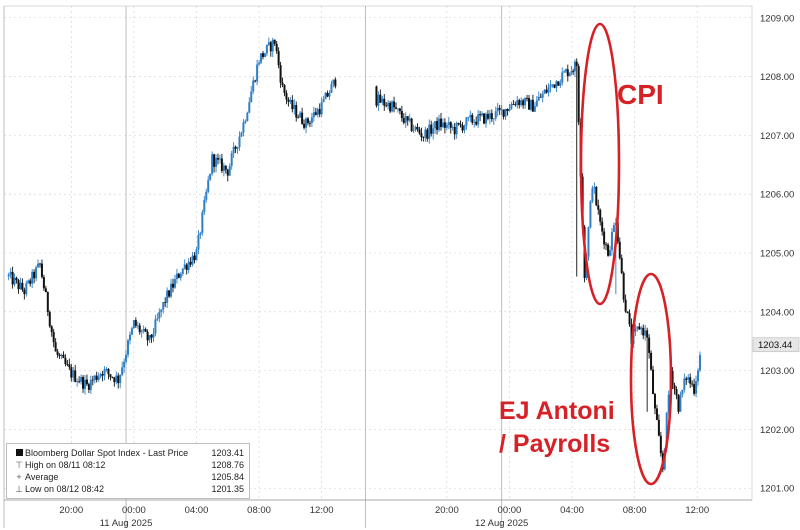 The height and width of the screenshot is (530, 800). What do you see at coordinates (128, 477) in the screenshot?
I see `legend-row-average: + Average 1205.84` at bounding box center [128, 477].